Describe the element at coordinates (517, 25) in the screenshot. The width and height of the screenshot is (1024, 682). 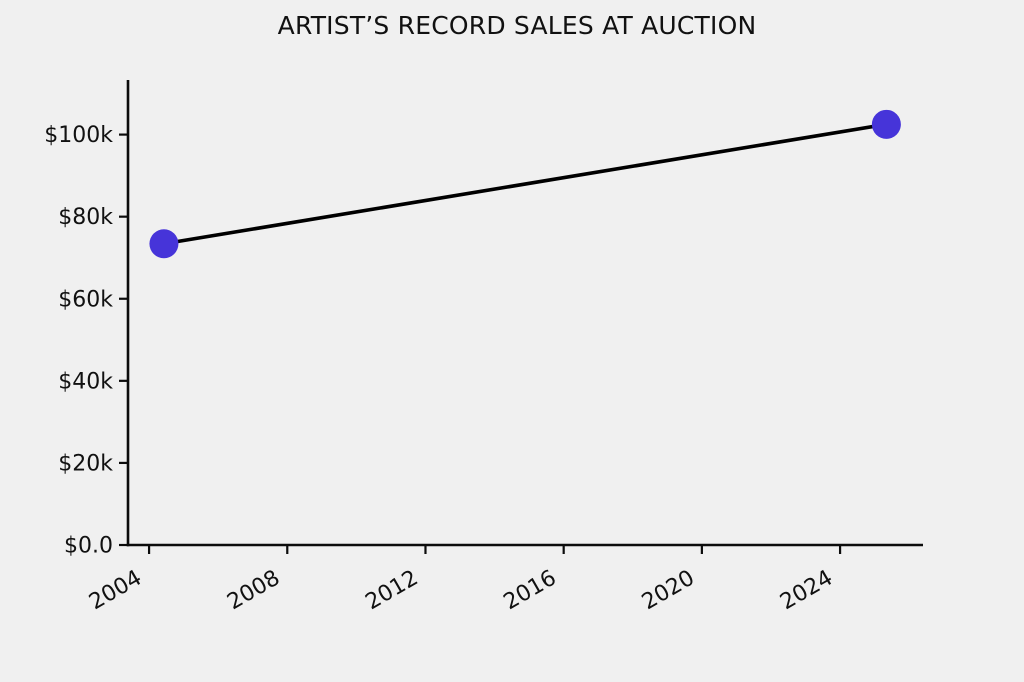
I see `chart-title: ARTIST’S RECORD SALES AT AUCTION` at that location.